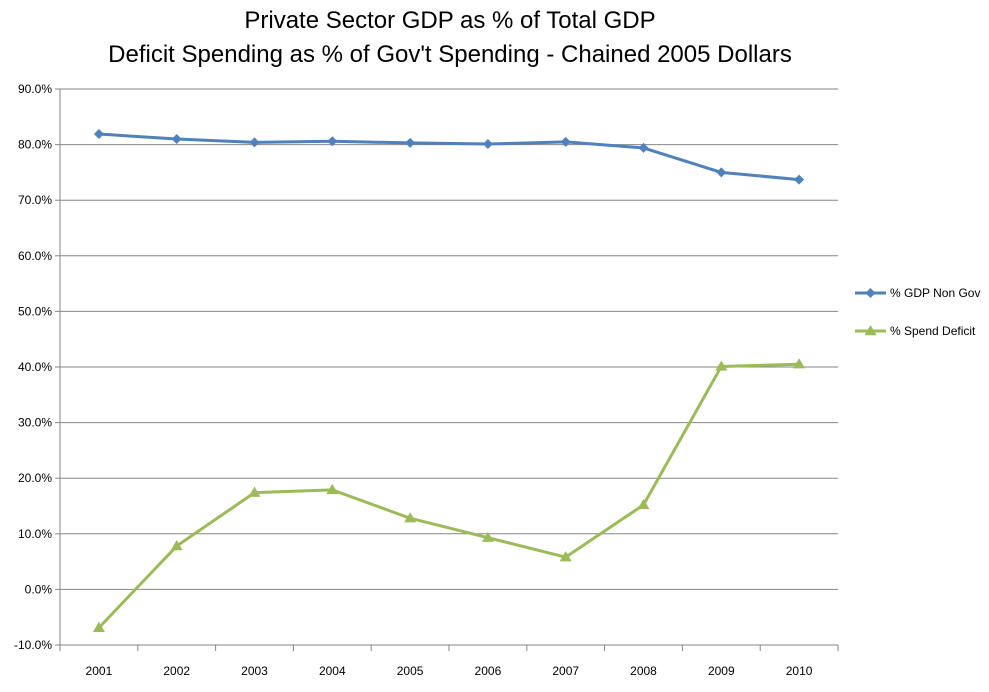  I want to click on x-tick-labels: 2001 2002 2003 2004 2005 2006 2007 2008 2009 2010, so click(449, 671).